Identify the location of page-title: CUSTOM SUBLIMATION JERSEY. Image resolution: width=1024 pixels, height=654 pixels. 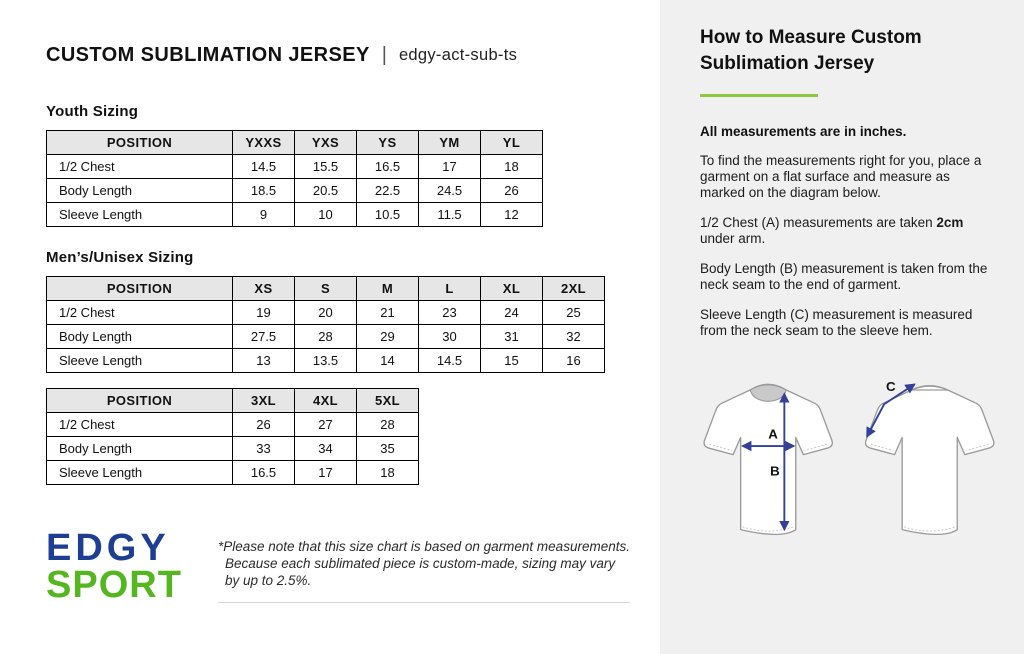
(208, 55).